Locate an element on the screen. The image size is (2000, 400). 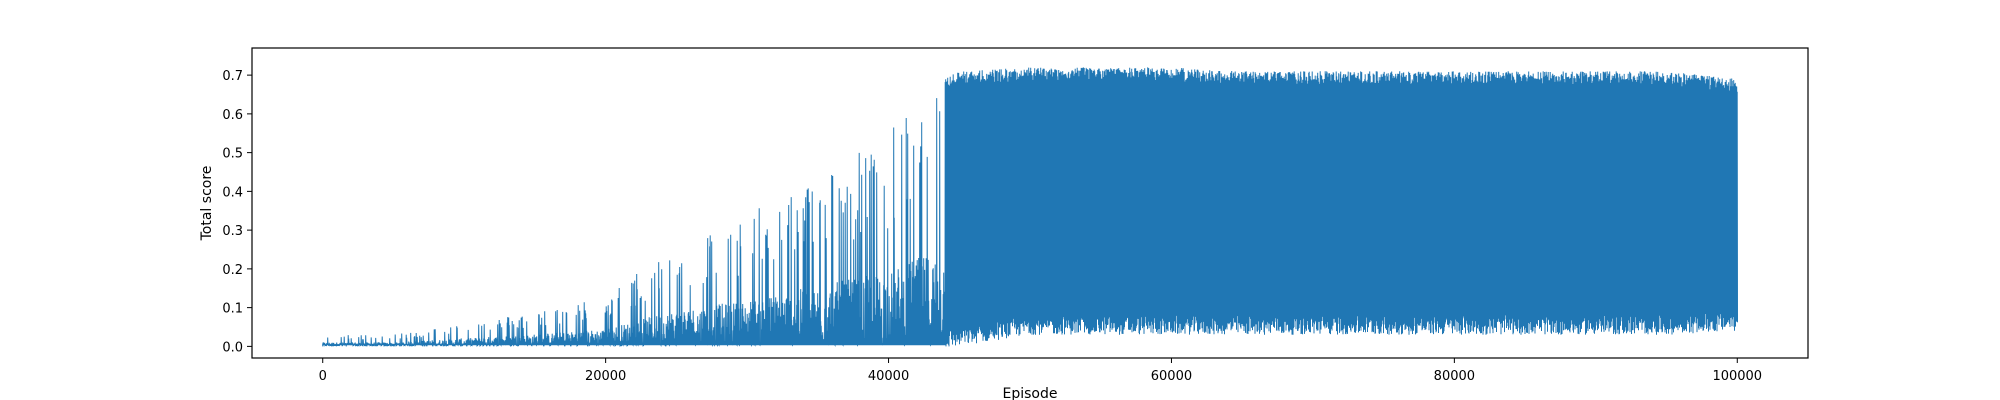
y-tick-label: 0.7 is located at coordinates (232, 76).